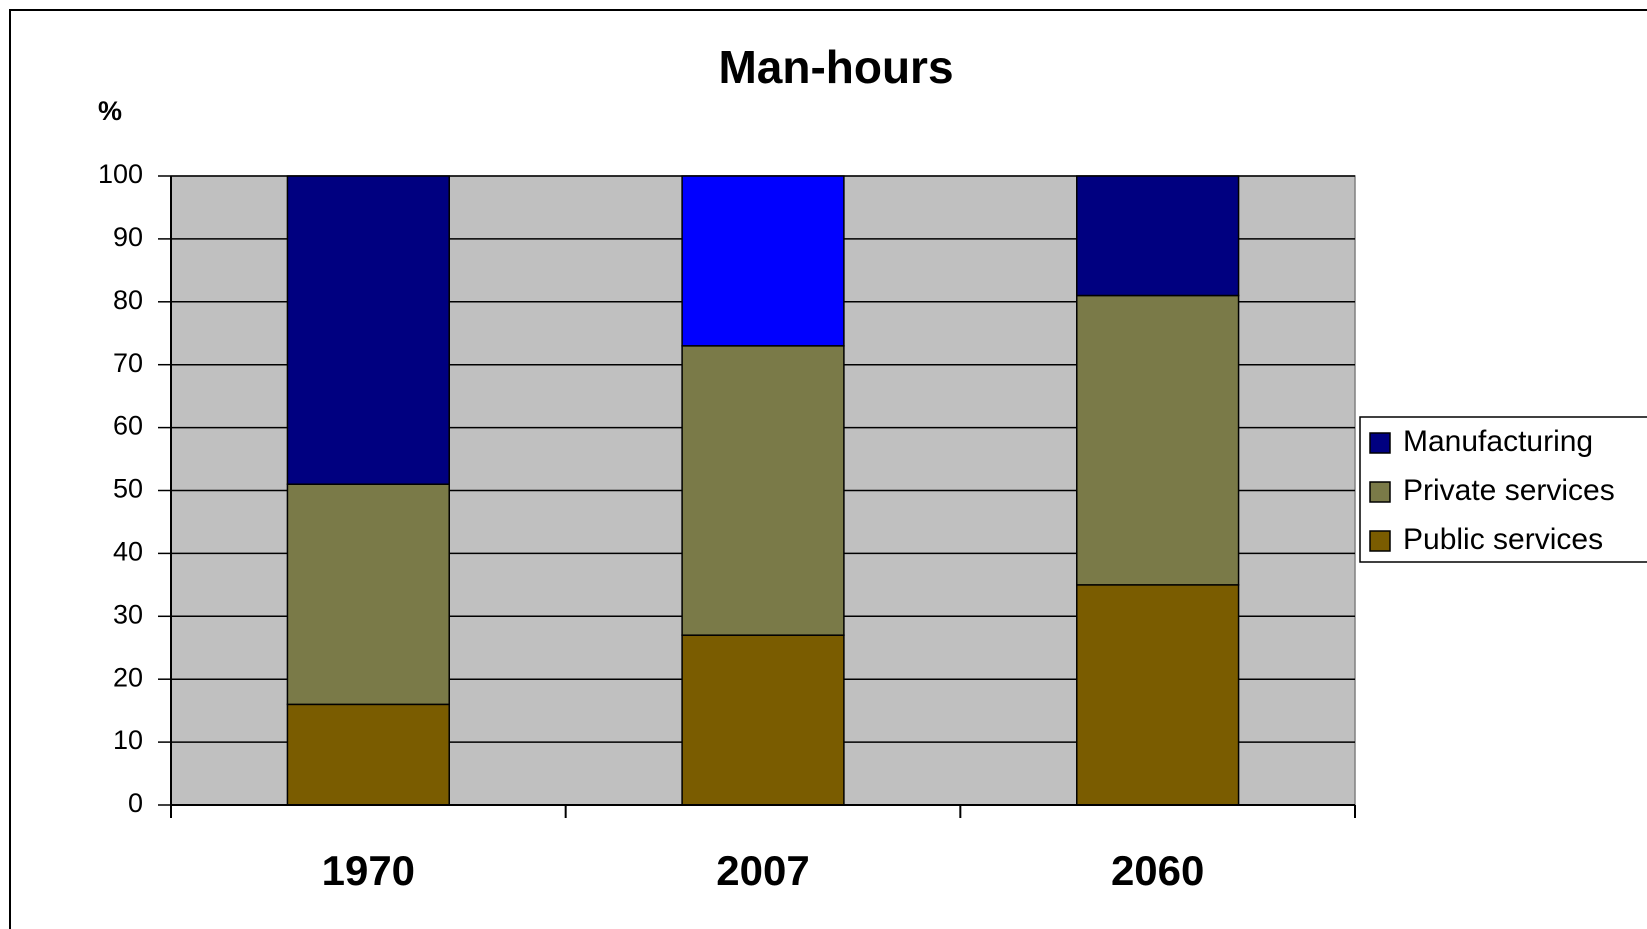 The image size is (1647, 929). Describe the element at coordinates (835, 67) in the screenshot. I see `chart-title: Man-hours` at that location.